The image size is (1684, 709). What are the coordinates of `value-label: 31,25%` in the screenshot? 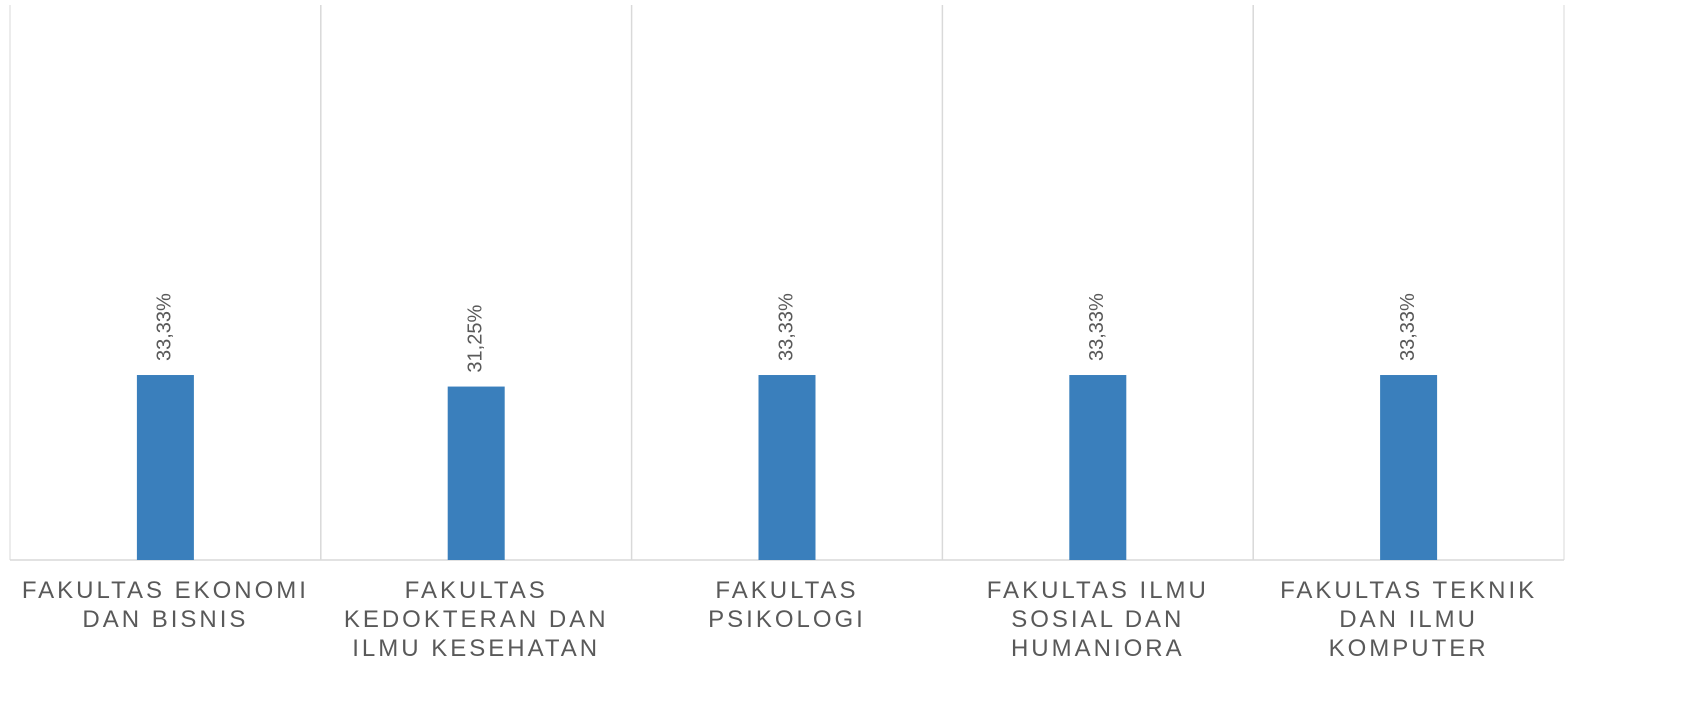 It's located at (475, 339).